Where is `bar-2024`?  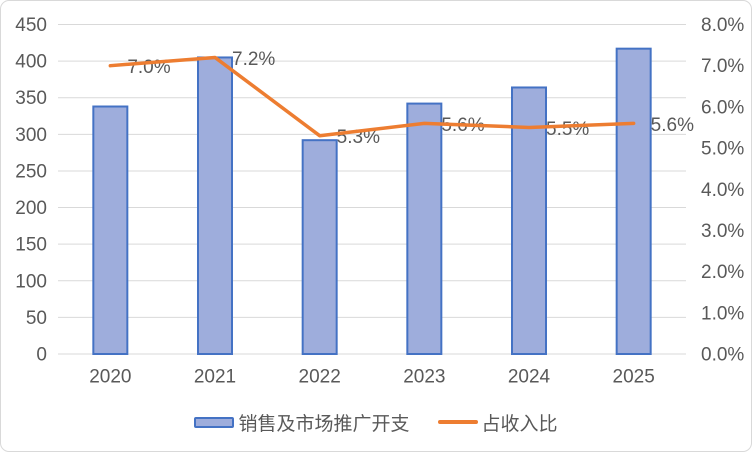 bar-2024 is located at coordinates (529, 221).